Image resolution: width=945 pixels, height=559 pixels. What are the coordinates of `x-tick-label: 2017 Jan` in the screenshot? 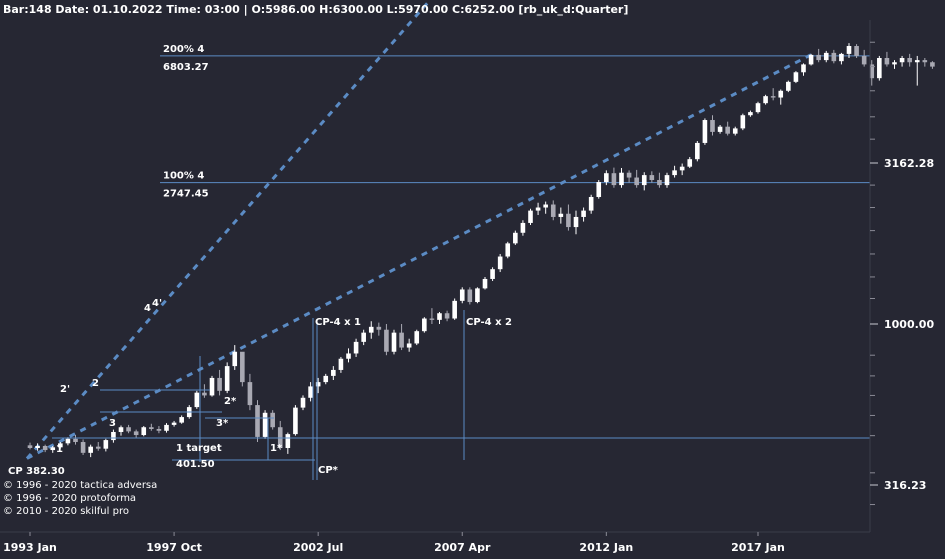 It's located at (758, 547).